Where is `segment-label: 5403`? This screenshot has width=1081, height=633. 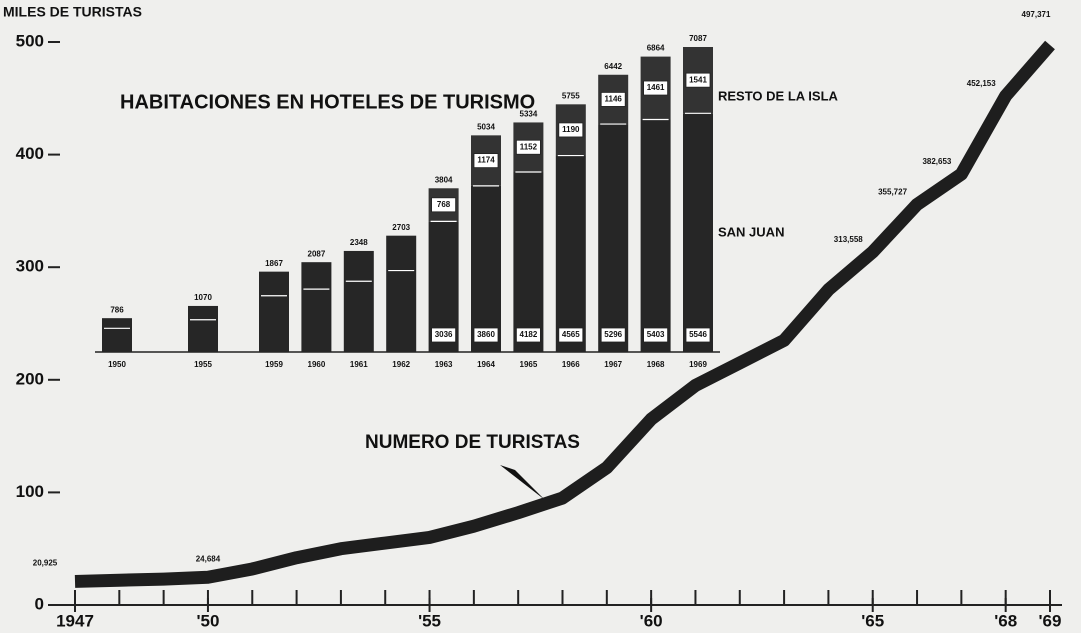
segment-label: 5403 is located at coordinates (656, 334).